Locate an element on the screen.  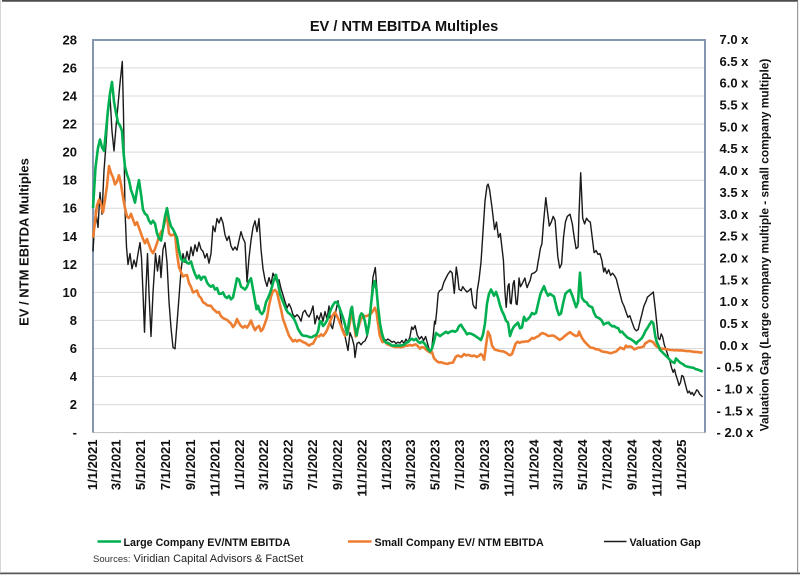
svg-text: 7/1/2021 is located at coordinates (165, 465).